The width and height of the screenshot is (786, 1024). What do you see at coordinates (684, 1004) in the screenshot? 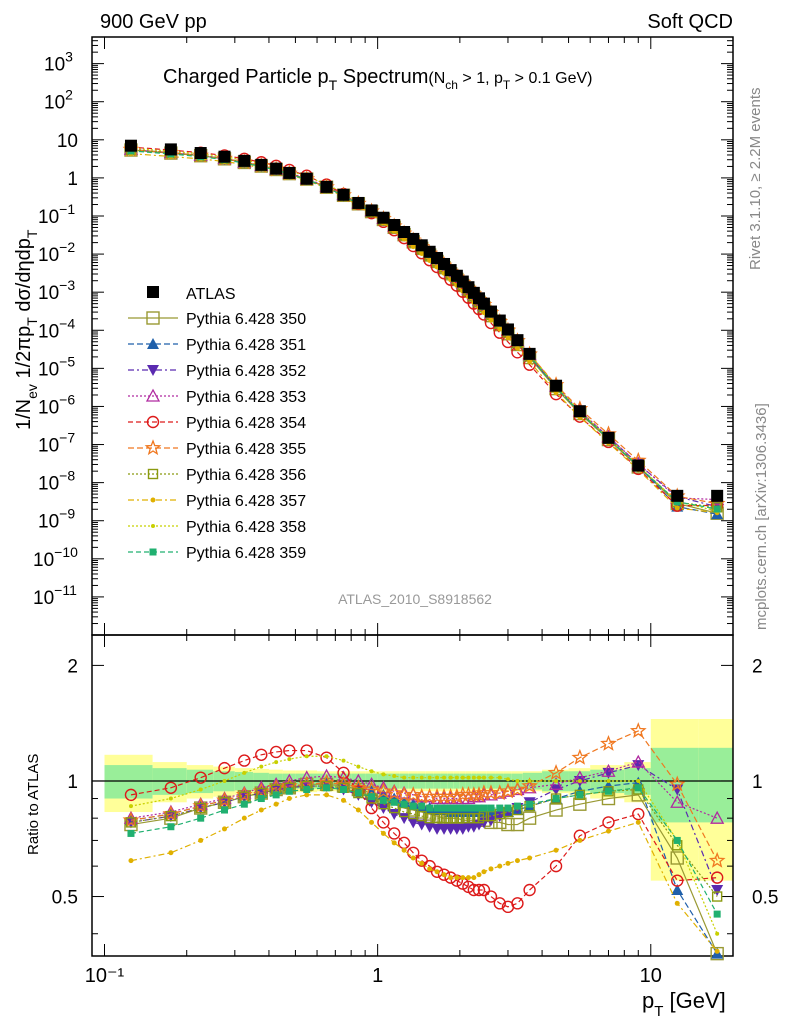
I see `x-axis-label: pT [GeV]` at bounding box center [684, 1004].